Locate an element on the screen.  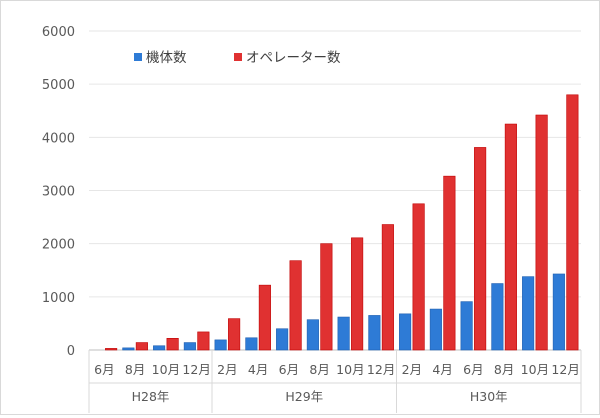
y-tick-label: 5000 is located at coordinates (58, 85).